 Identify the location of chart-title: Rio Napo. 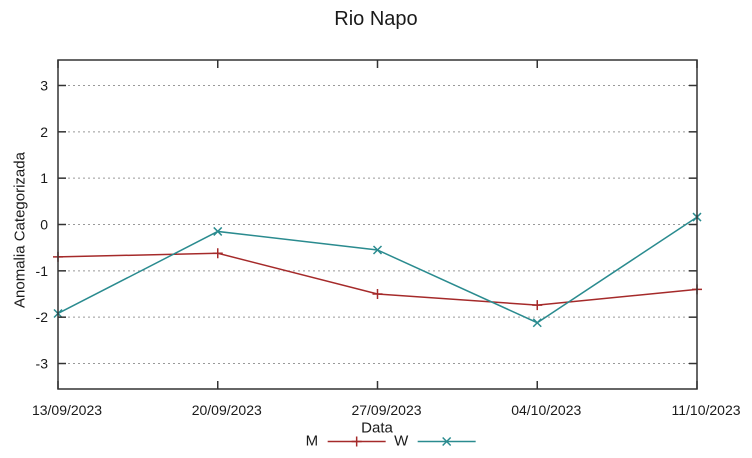
(376, 19).